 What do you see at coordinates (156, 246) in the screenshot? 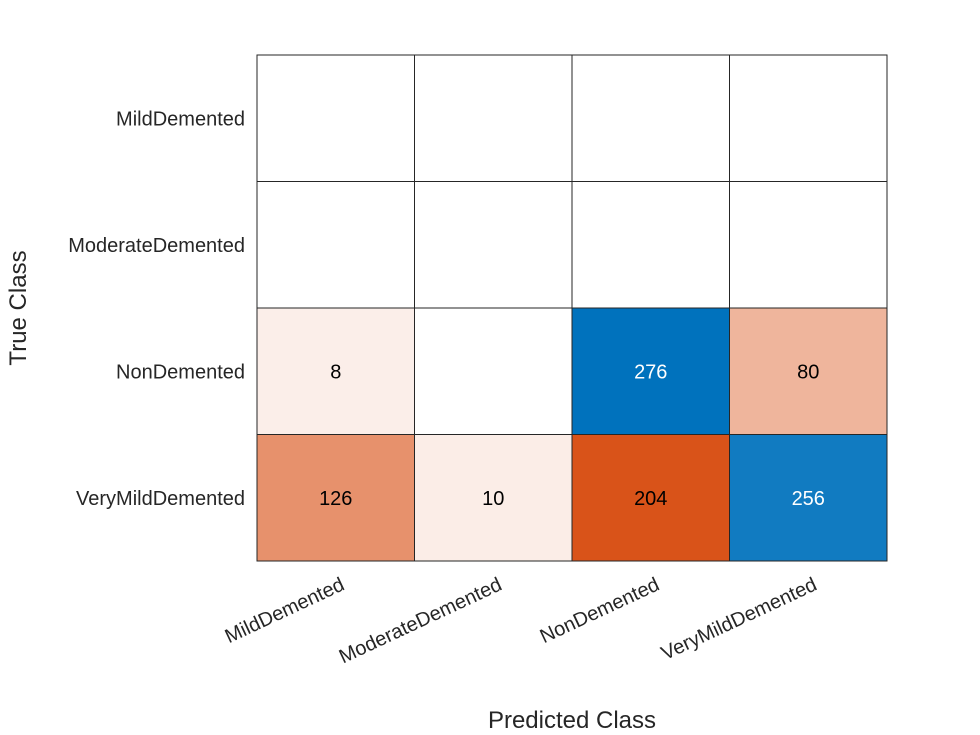
I see `y-tick-label: ModerateDemented` at bounding box center [156, 246].